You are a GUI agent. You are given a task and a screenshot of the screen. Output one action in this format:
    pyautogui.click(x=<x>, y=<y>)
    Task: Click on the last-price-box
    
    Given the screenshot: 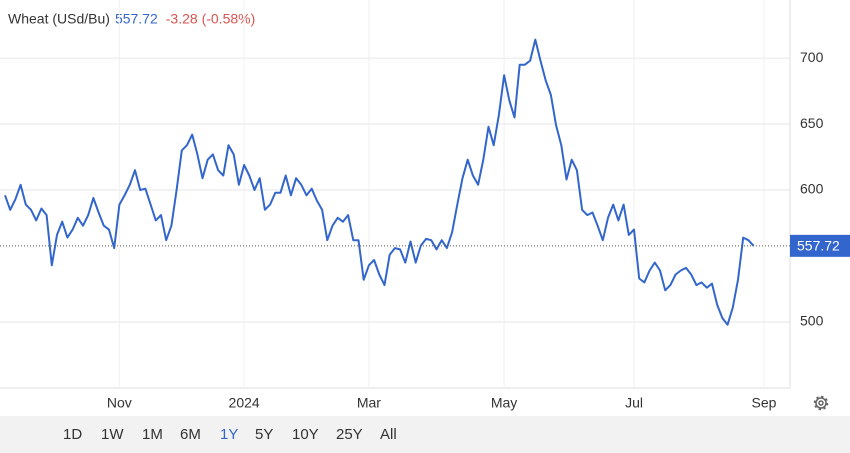 What is the action you would take?
    pyautogui.click(x=820, y=245)
    